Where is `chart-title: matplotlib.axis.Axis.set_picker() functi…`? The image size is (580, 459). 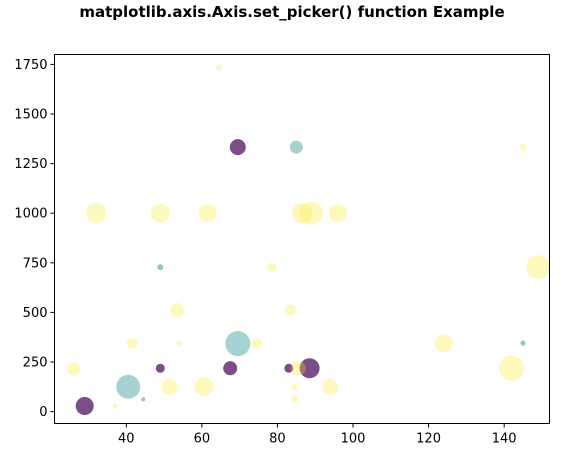
chart-title: matplotlib.axis.Axis.set_picker() functi… is located at coordinates (291, 12).